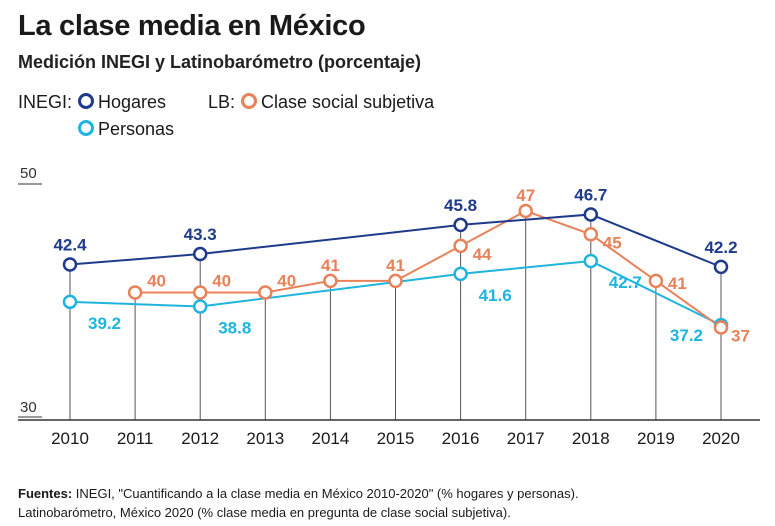 This screenshot has height=526, width=775. Describe the element at coordinates (720, 247) in the screenshot. I see `hogares-data-label: 42.2` at that location.